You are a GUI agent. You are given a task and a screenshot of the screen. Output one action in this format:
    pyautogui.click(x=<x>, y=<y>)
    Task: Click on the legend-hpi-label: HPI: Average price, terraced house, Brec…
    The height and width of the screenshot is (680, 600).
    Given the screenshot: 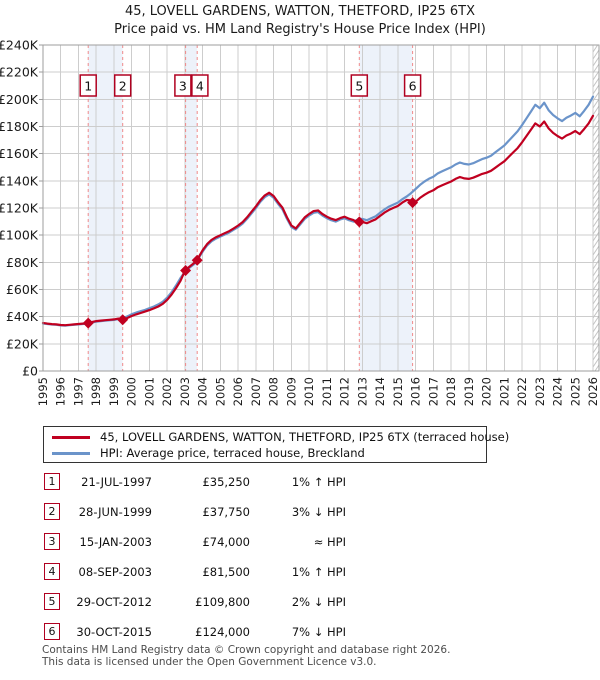 What is the action you would take?
    pyautogui.click(x=232, y=453)
    